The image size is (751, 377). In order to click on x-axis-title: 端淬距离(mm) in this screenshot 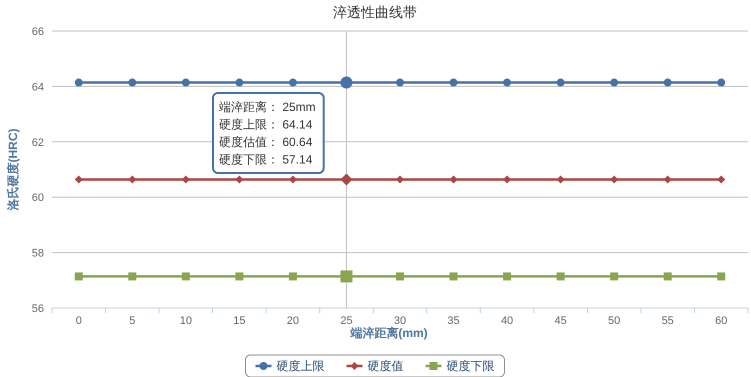, I will do `click(388, 333)`.